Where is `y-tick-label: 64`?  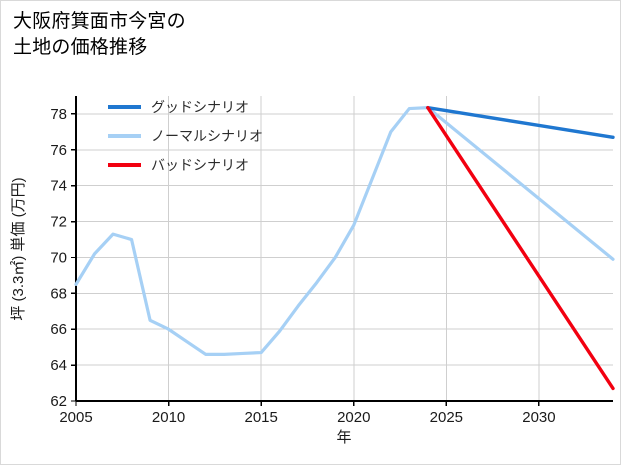 y-tick-label: 64 is located at coordinates (58, 365).